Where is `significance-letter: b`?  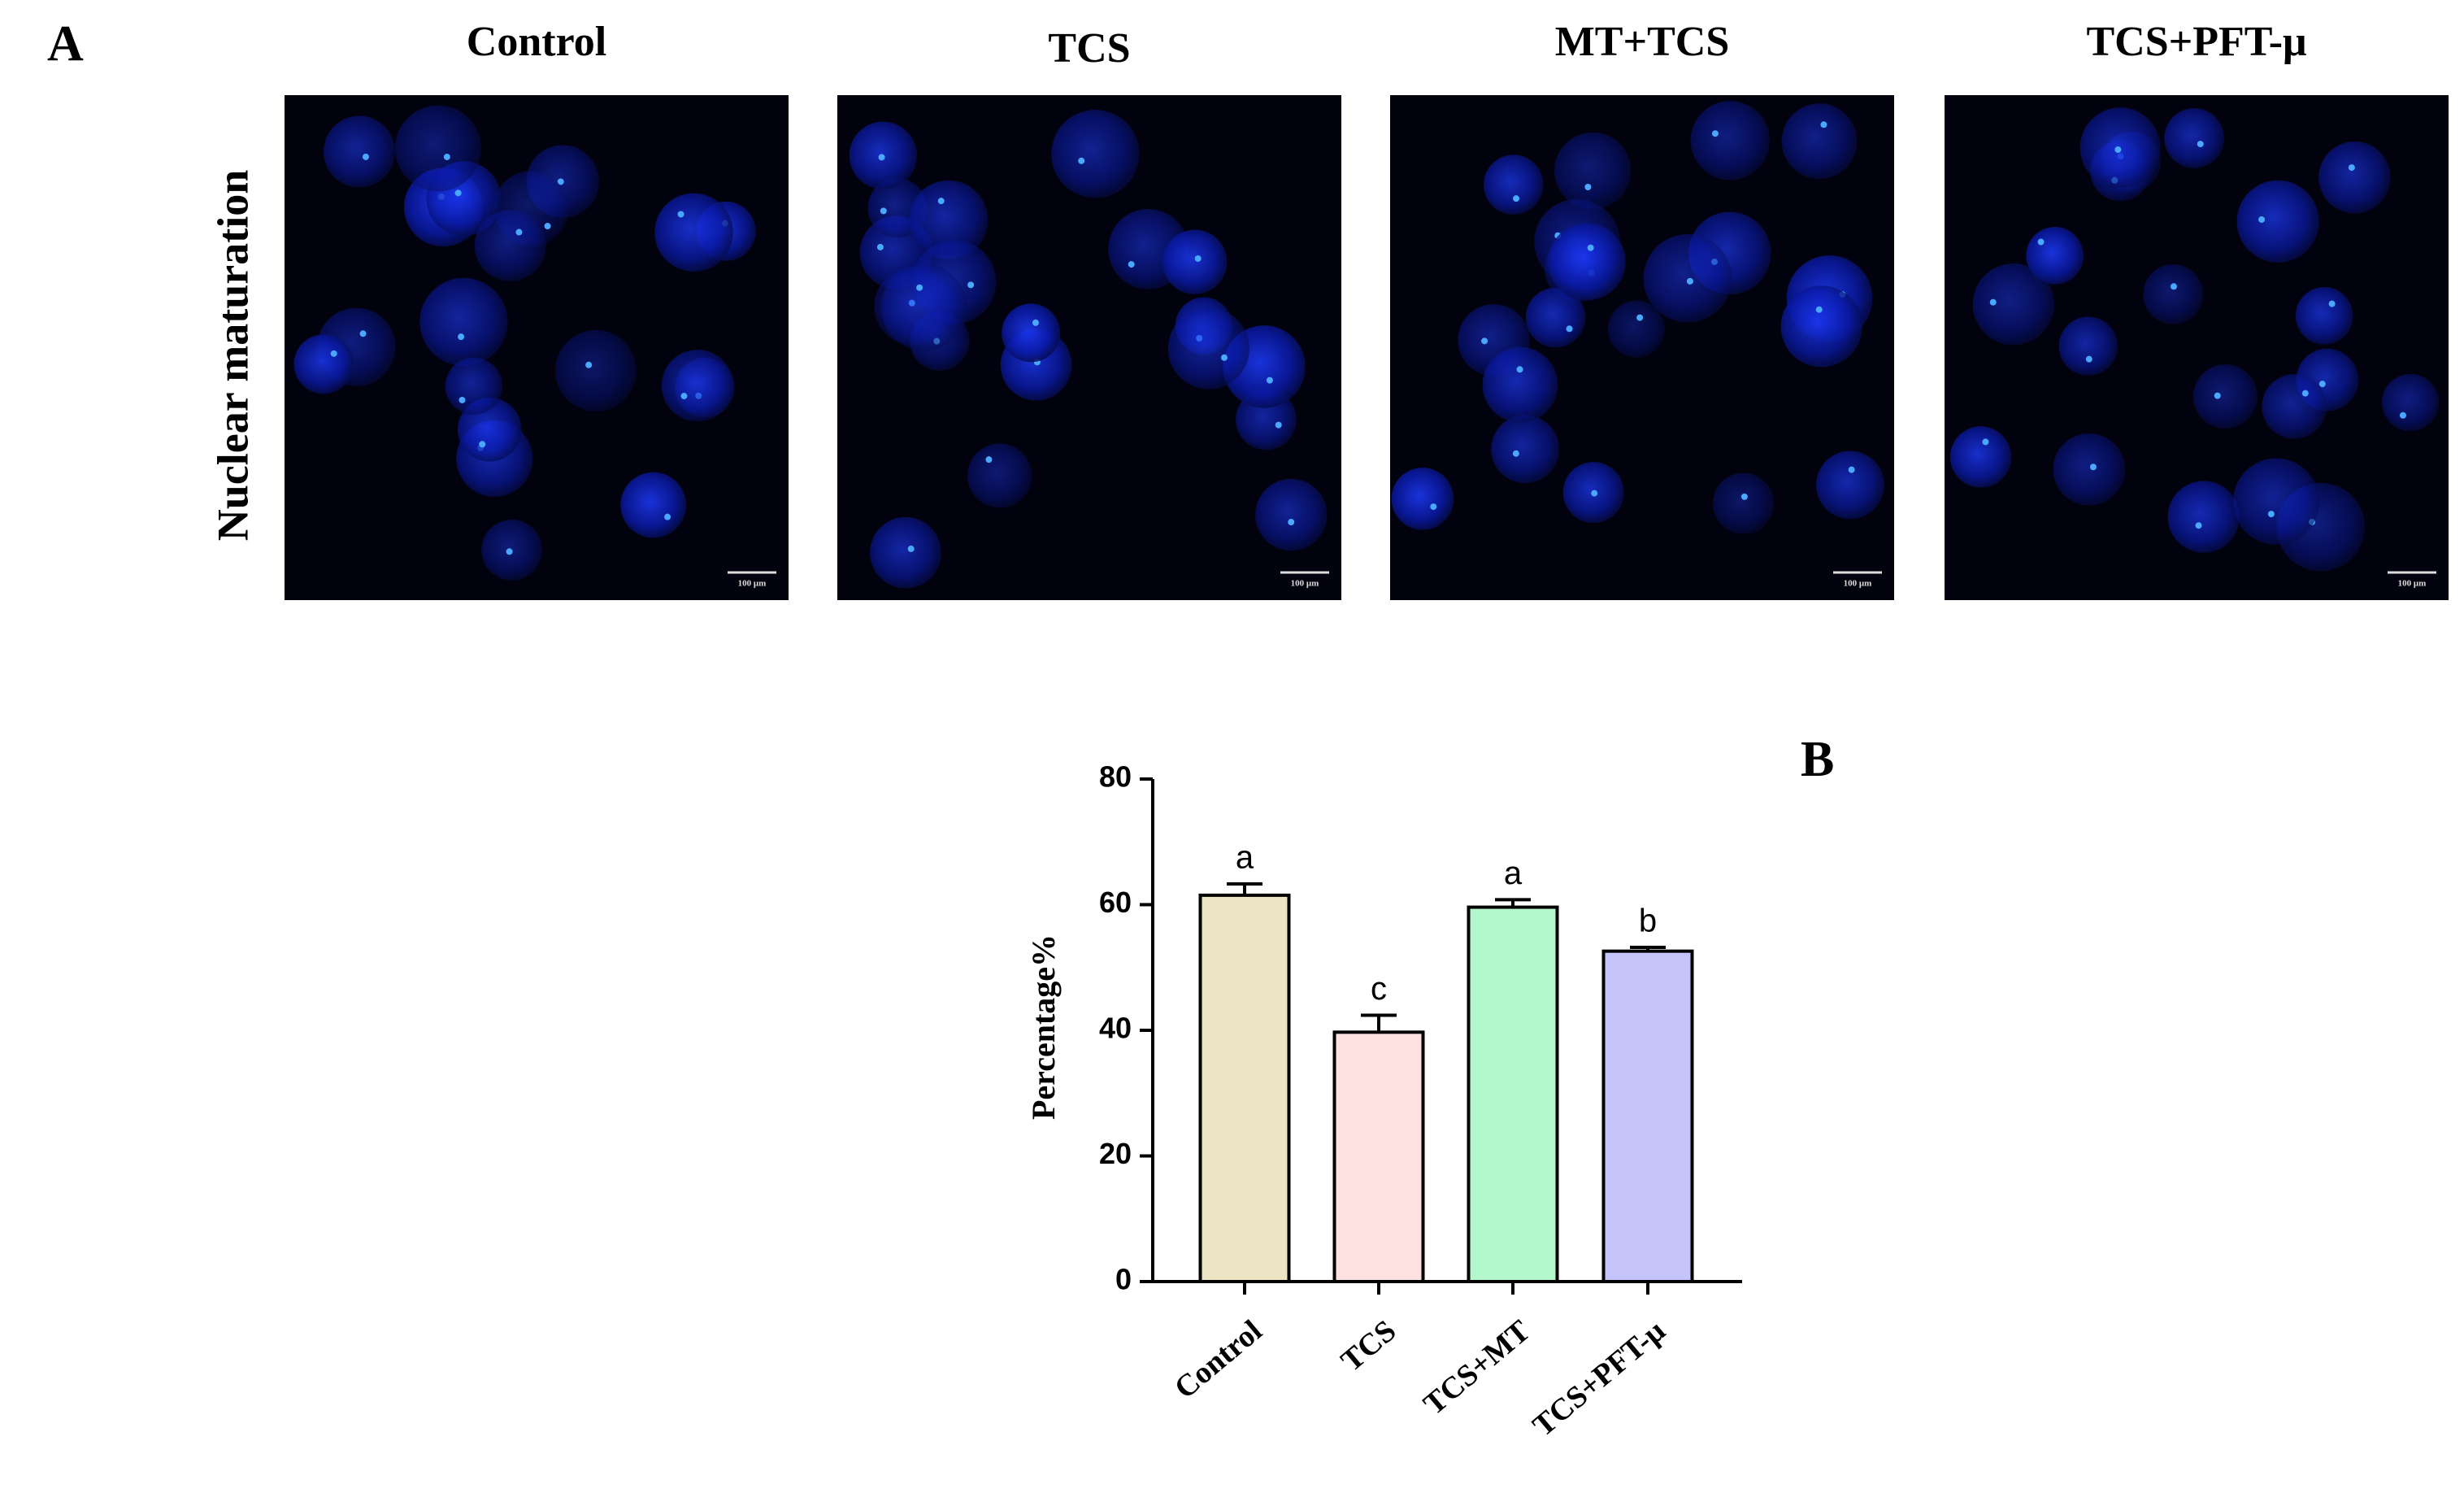
significance-letter: b is located at coordinates (1648, 921).